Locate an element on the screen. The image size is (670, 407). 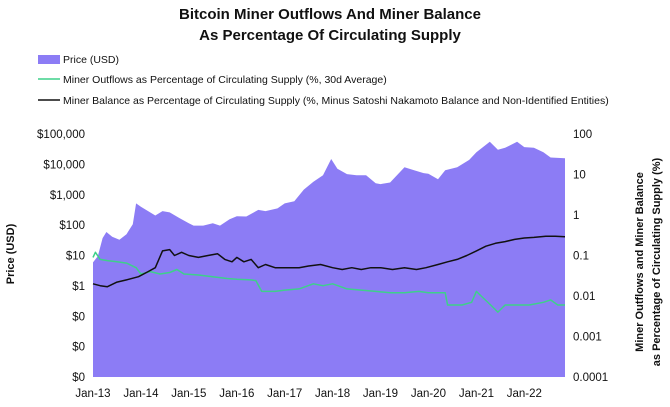
y-right-tick-label: 1 is located at coordinates (576, 216).